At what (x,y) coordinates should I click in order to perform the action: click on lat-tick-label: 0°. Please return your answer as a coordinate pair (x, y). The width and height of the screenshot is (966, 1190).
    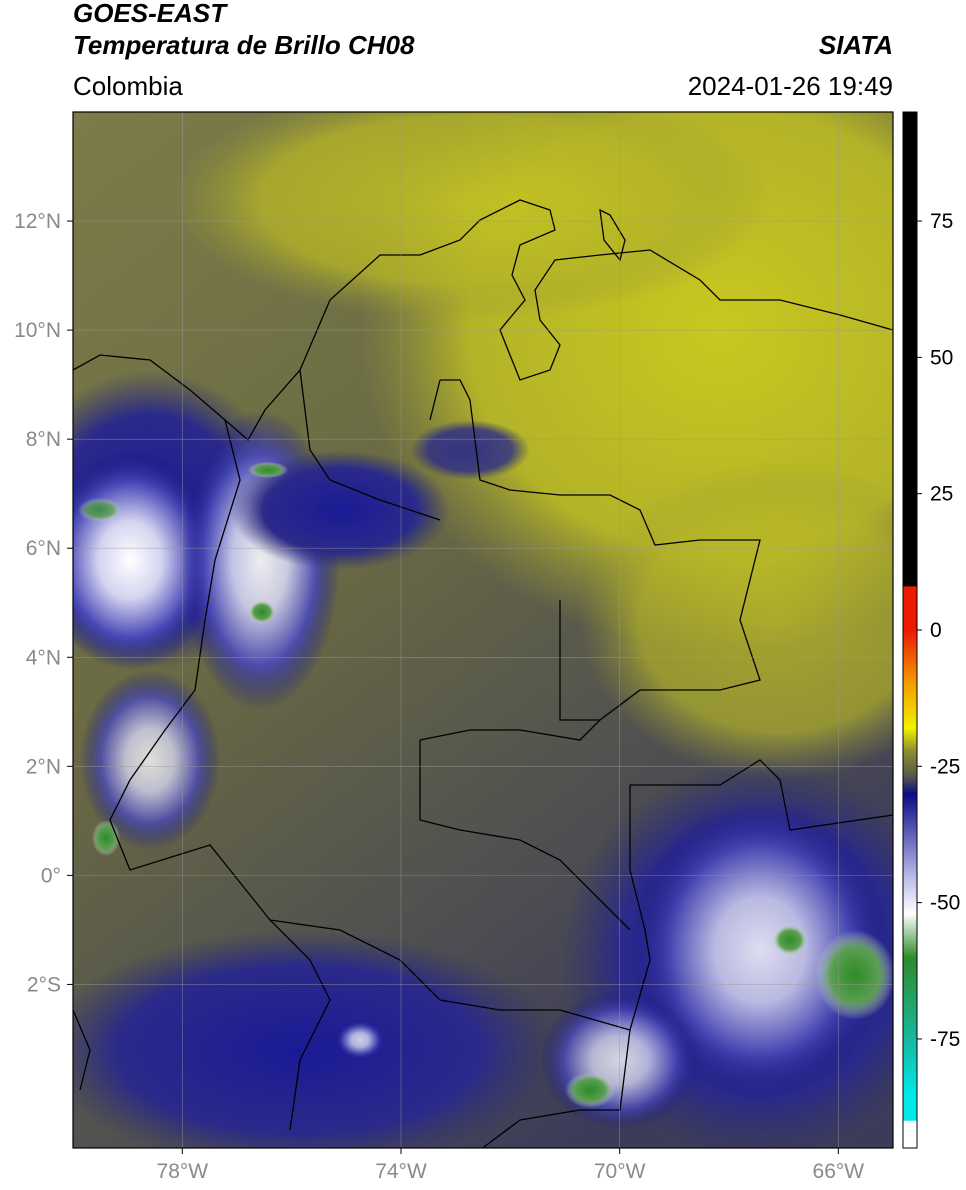
    Looking at the image, I should click on (51, 875).